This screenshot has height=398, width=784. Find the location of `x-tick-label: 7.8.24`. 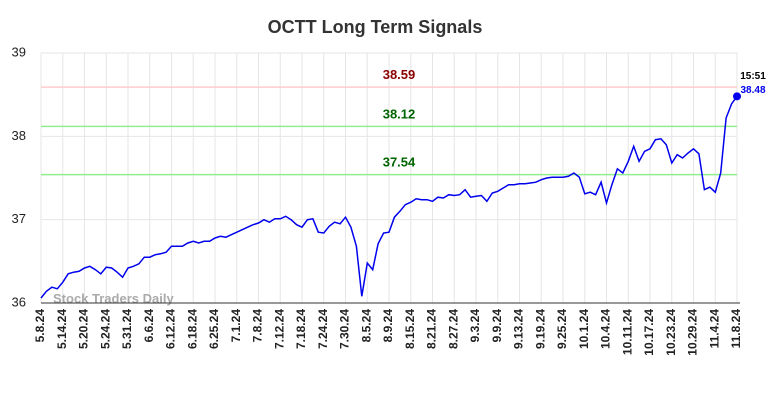

x-tick-label: 7.8.24 is located at coordinates (258, 326).